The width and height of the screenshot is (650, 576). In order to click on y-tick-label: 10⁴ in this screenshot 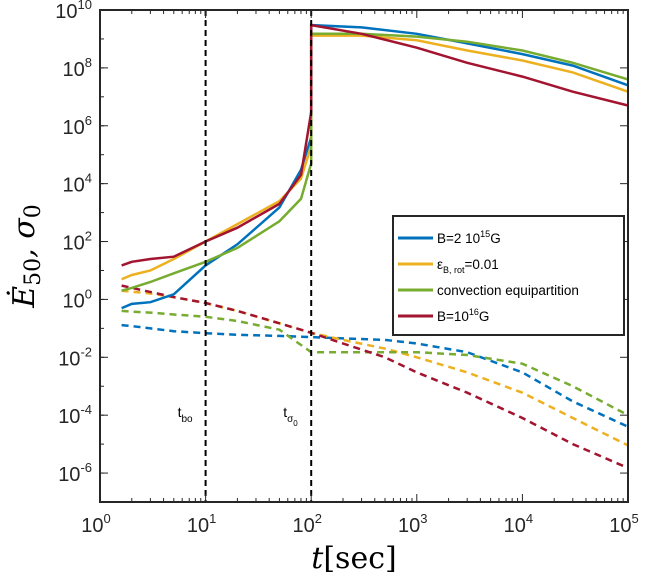, I will do `click(77, 184)`.